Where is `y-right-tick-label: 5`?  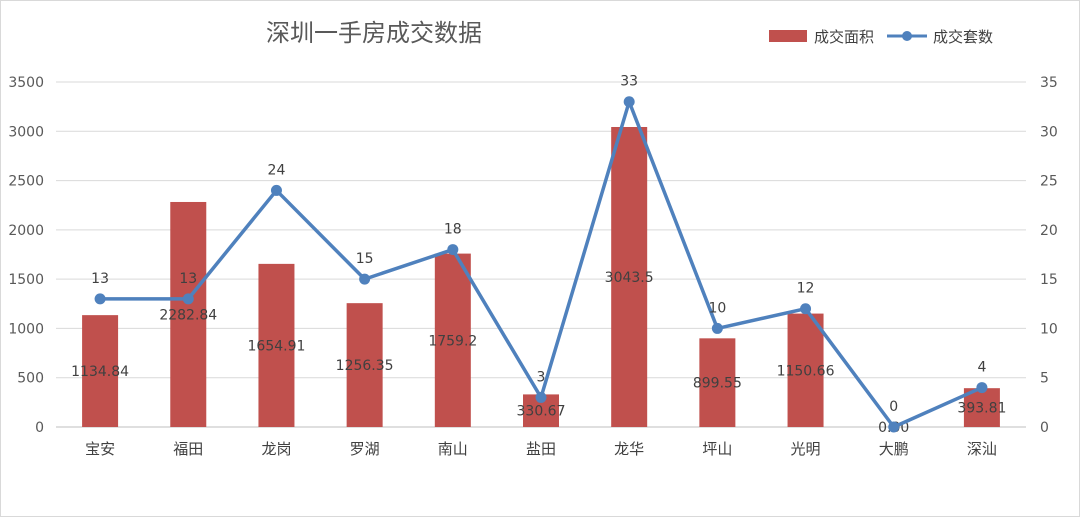
y-right-tick-label: 5 is located at coordinates (1044, 379).